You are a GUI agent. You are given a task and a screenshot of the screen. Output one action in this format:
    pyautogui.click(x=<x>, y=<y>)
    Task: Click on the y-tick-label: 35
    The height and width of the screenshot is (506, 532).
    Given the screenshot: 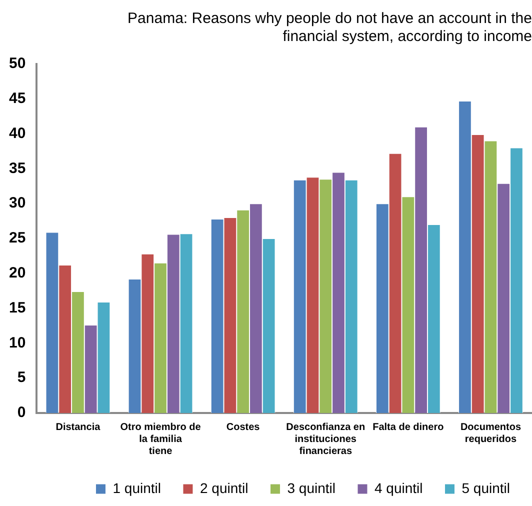 What is the action you would take?
    pyautogui.click(x=17, y=168)
    